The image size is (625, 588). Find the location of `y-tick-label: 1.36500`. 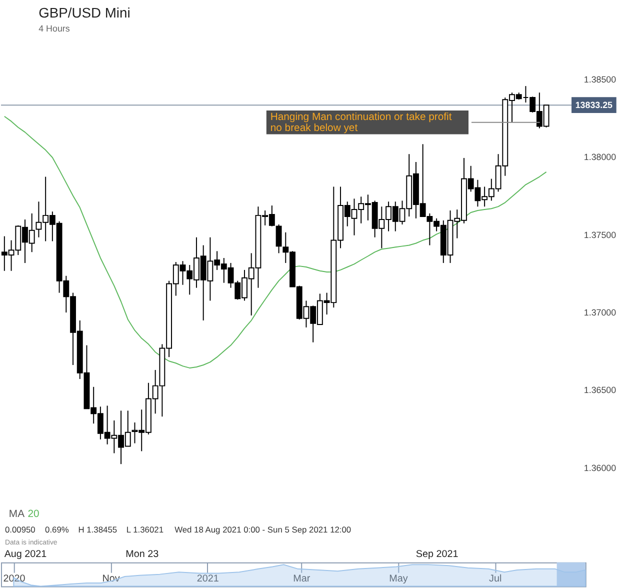

y-tick-label: 1.36500 is located at coordinates (600, 390).